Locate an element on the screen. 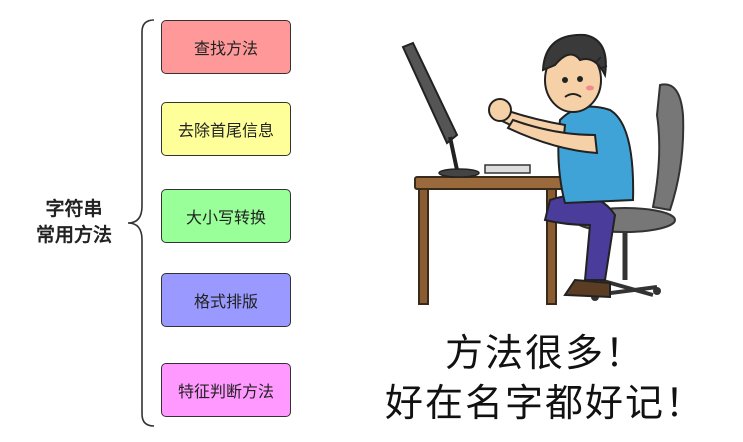 The width and height of the screenshot is (743, 442). person-arm is located at coordinates (552, 136).